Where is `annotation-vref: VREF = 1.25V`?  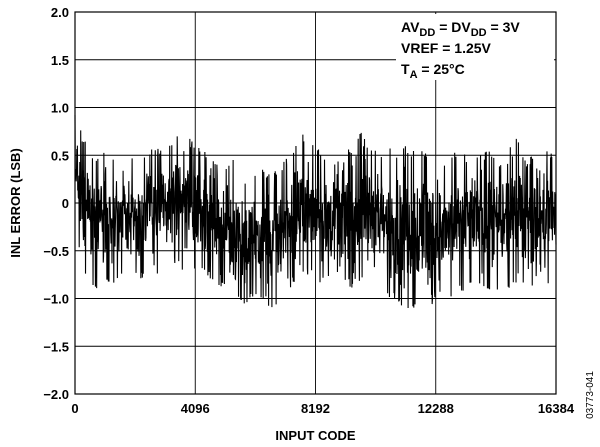
annotation-vref: VREF = 1.25V is located at coordinates (446, 48).